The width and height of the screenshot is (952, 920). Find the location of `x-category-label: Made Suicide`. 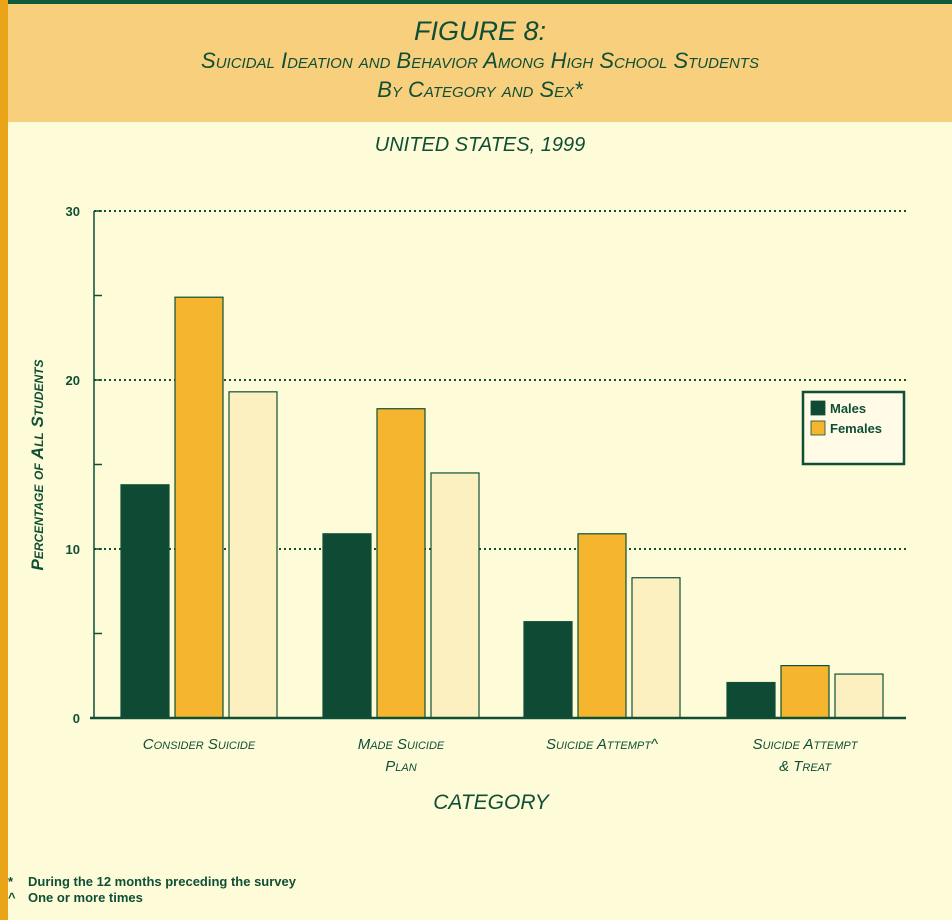

x-category-label: Made Suicide is located at coordinates (401, 744).